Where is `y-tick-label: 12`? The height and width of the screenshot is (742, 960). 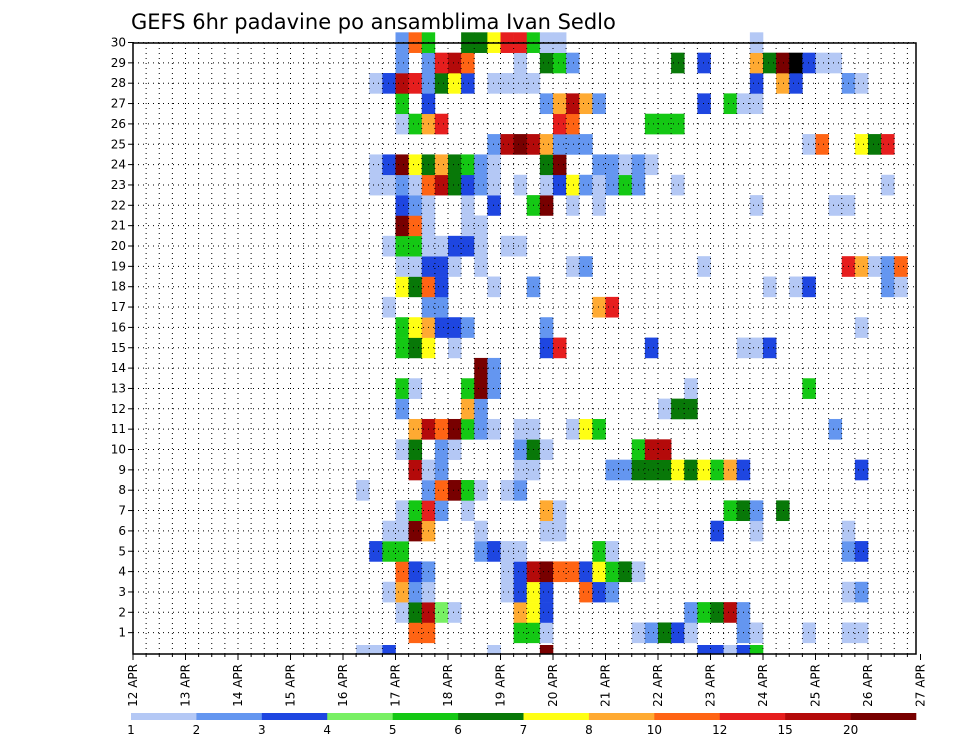 y-tick-label: 12 is located at coordinates (118, 409).